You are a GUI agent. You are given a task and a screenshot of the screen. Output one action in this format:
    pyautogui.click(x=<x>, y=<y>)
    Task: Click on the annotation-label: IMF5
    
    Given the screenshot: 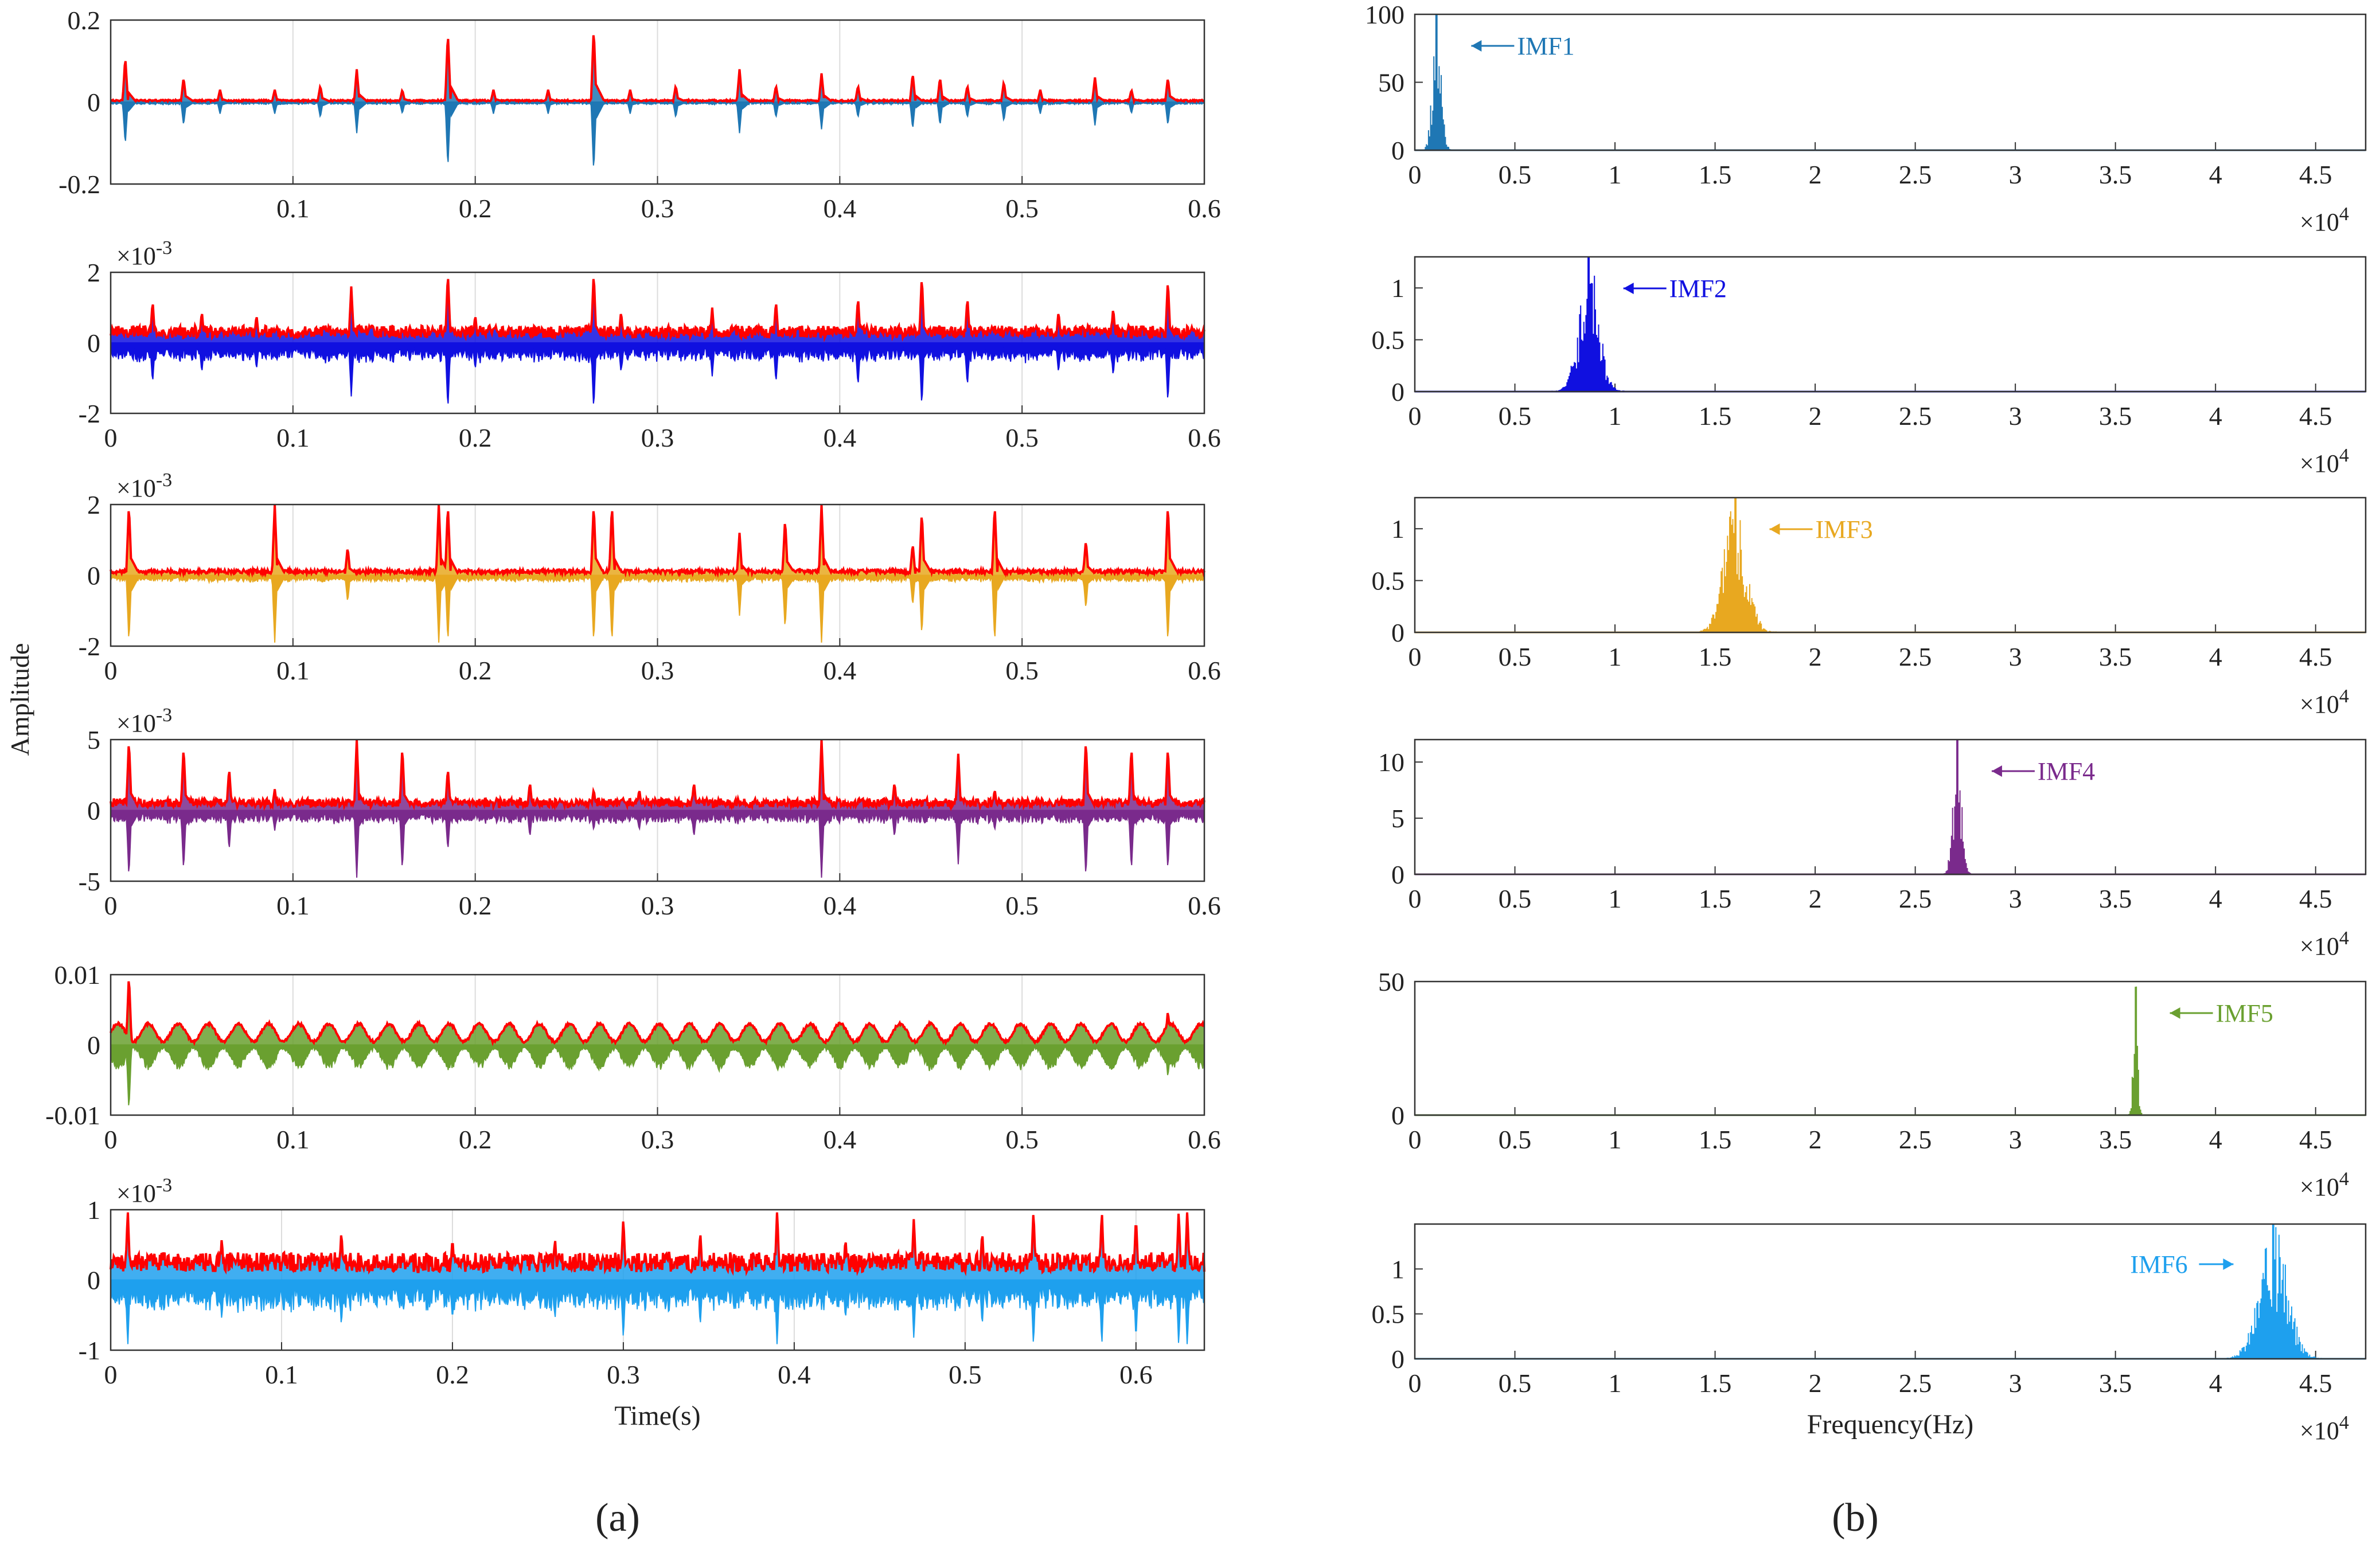 What is the action you would take?
    pyautogui.click(x=2244, y=1013)
    